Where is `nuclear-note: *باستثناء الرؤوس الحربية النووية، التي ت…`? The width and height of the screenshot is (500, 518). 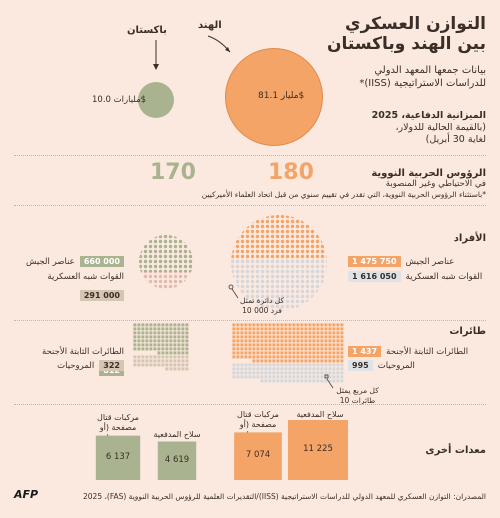
nuclear-note: *باستثناء الرؤوس الحربية النووية، التي ت… is located at coordinates (343, 194).